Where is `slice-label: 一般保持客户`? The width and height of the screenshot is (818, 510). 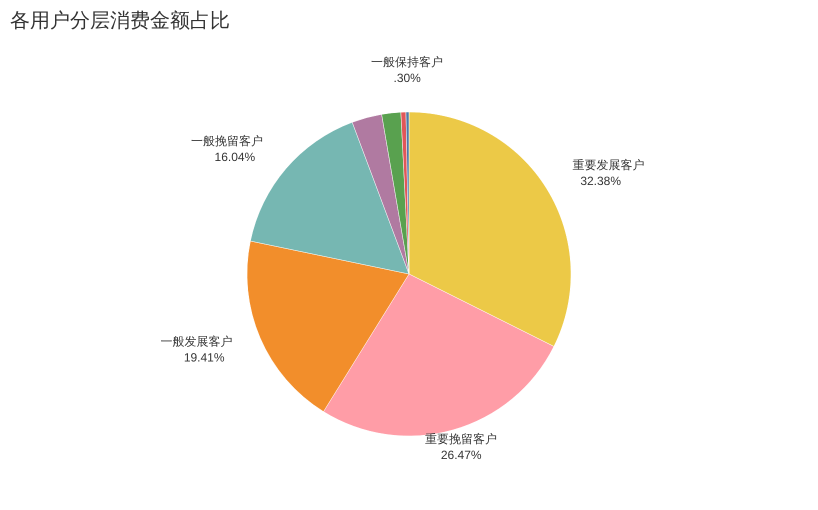 slice-label: 一般保持客户 is located at coordinates (407, 62).